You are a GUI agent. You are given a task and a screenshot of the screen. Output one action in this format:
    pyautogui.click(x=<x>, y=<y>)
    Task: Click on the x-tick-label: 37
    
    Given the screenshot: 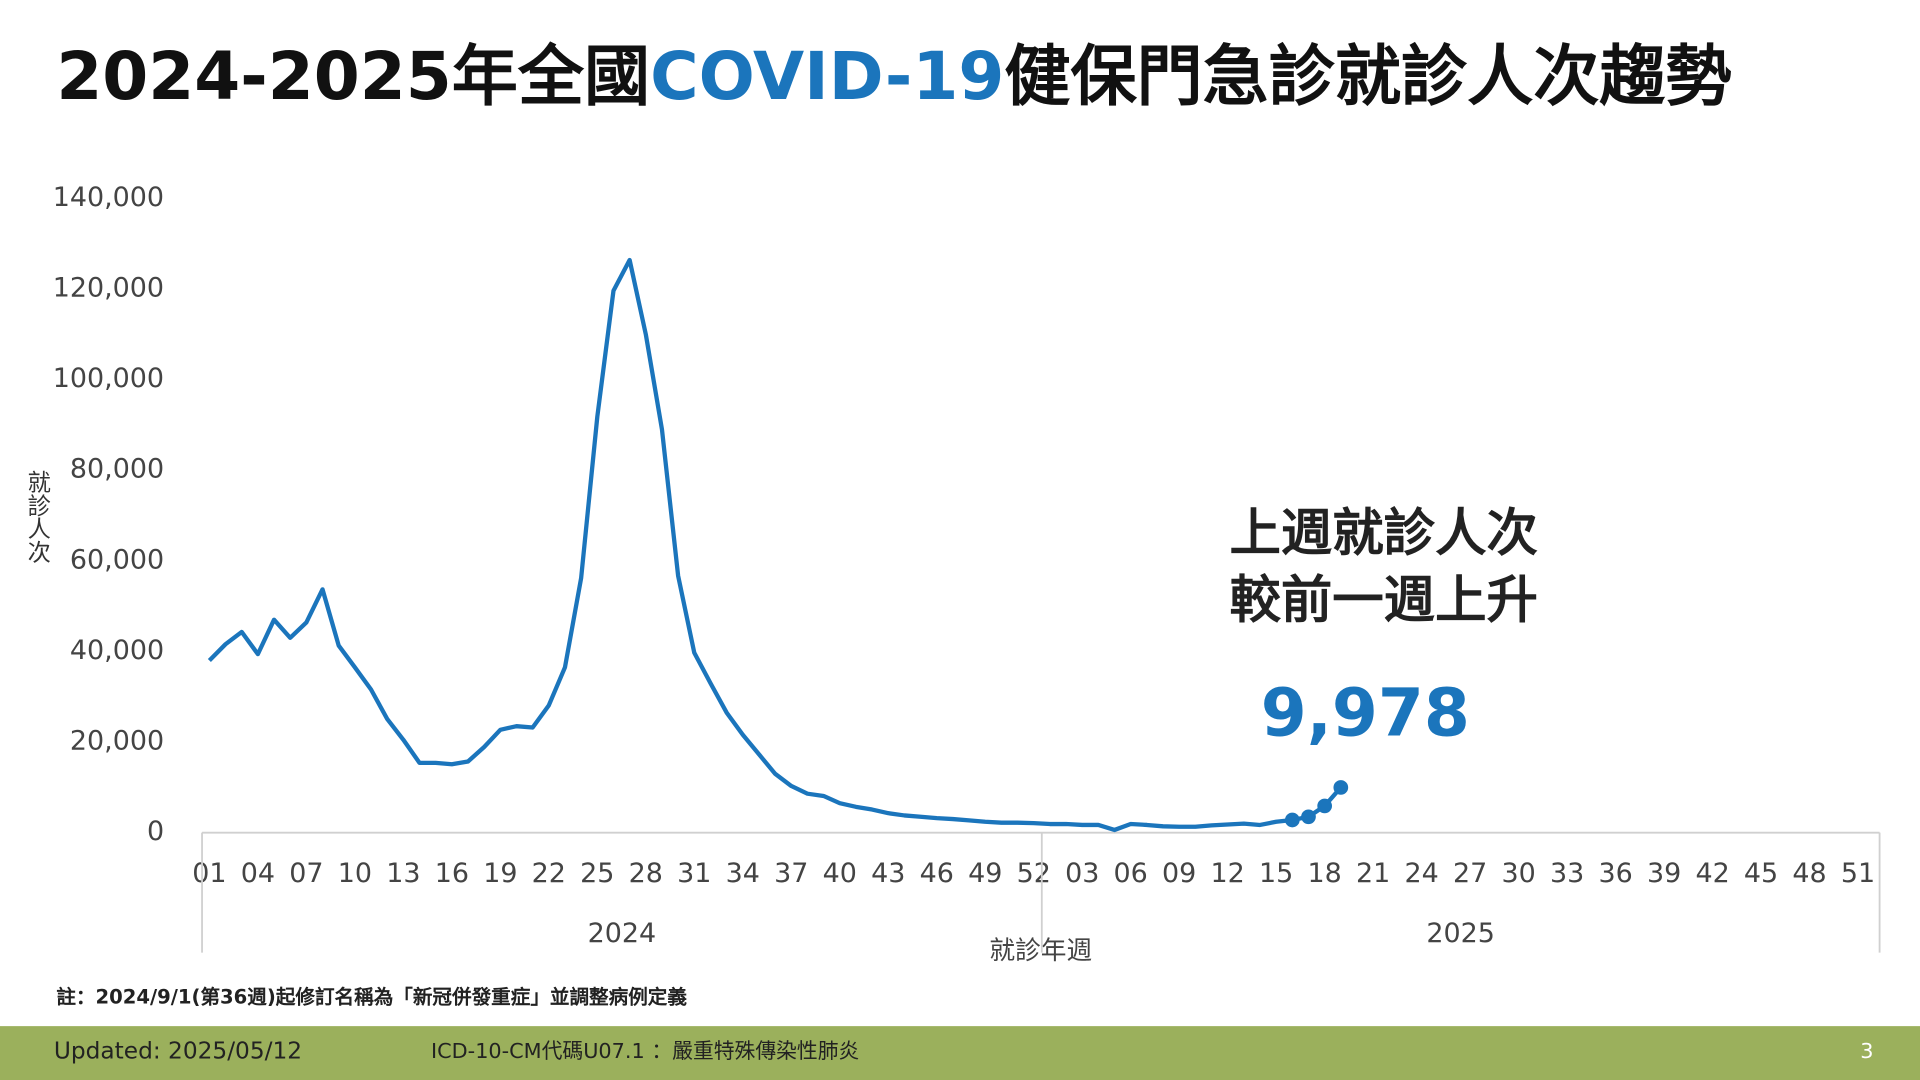 What is the action you would take?
    pyautogui.click(x=791, y=873)
    